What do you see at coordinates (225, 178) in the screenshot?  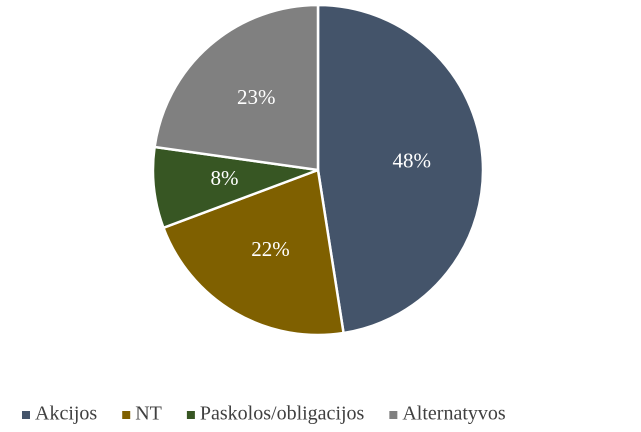 I see `data-label: 8%` at bounding box center [225, 178].